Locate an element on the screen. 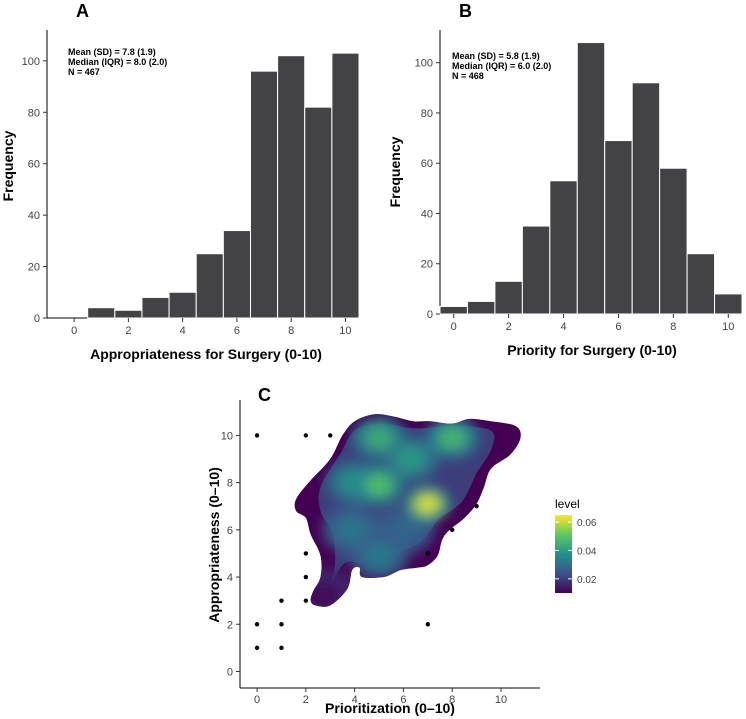  x-tick-label-b-0: 0 is located at coordinates (454, 327).